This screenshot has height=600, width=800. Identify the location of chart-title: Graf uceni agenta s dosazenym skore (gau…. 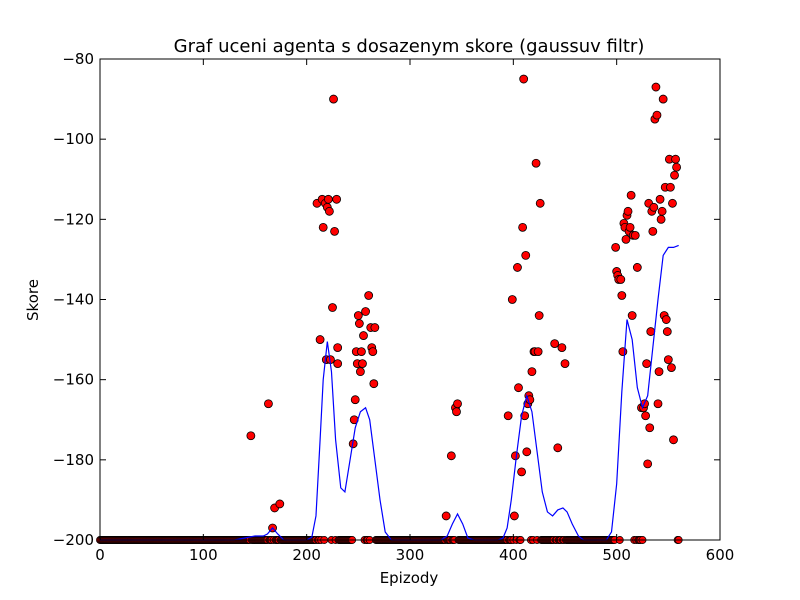
(409, 46).